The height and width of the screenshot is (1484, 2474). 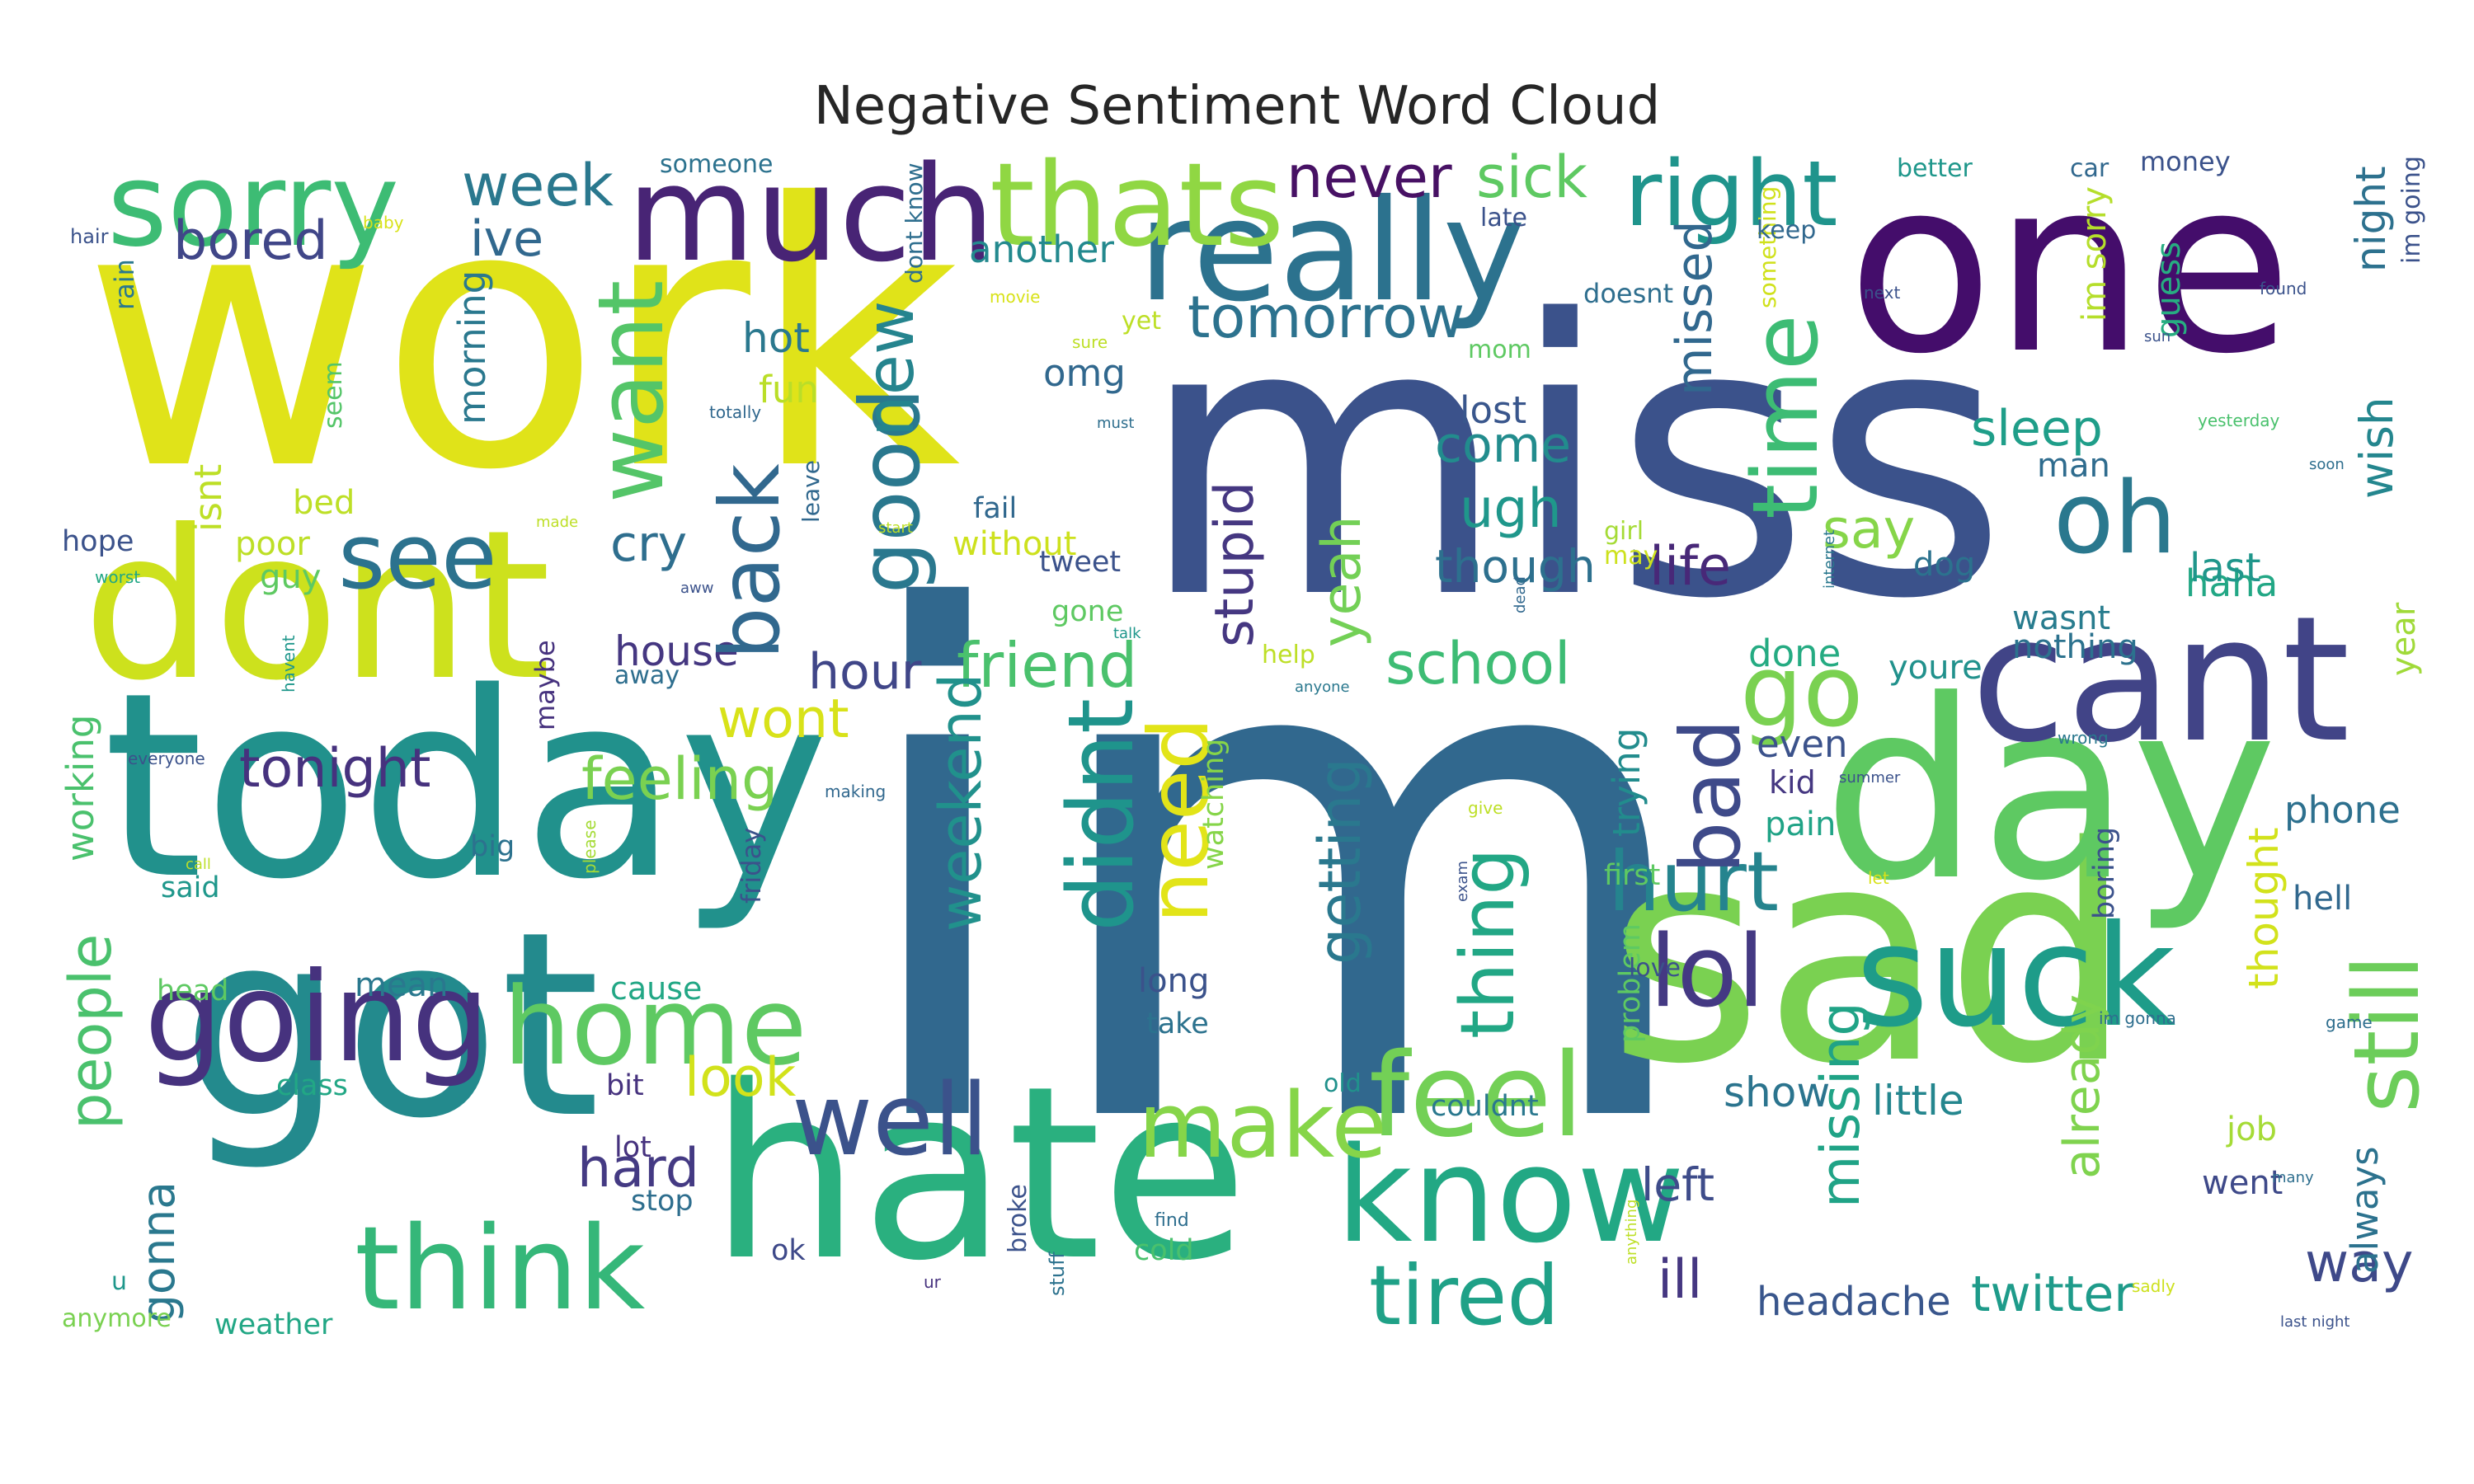 I want to click on word-house: house, so click(x=676, y=651).